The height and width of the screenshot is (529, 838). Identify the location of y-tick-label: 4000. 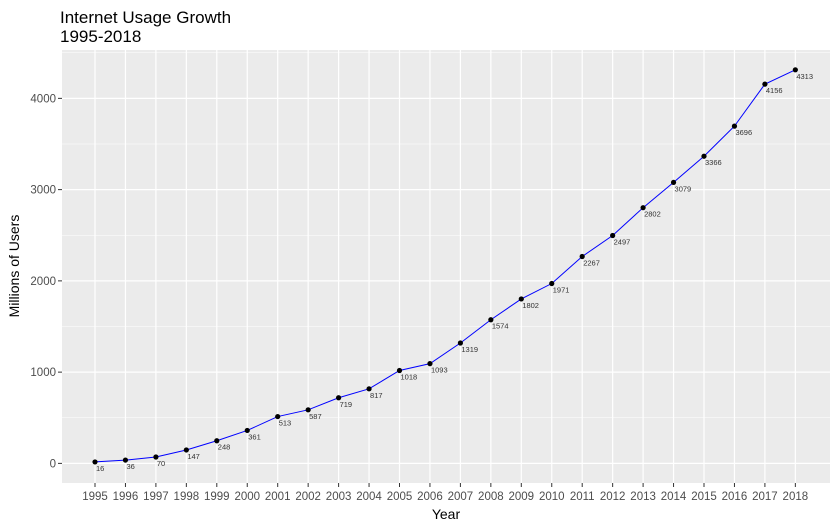
(43, 99).